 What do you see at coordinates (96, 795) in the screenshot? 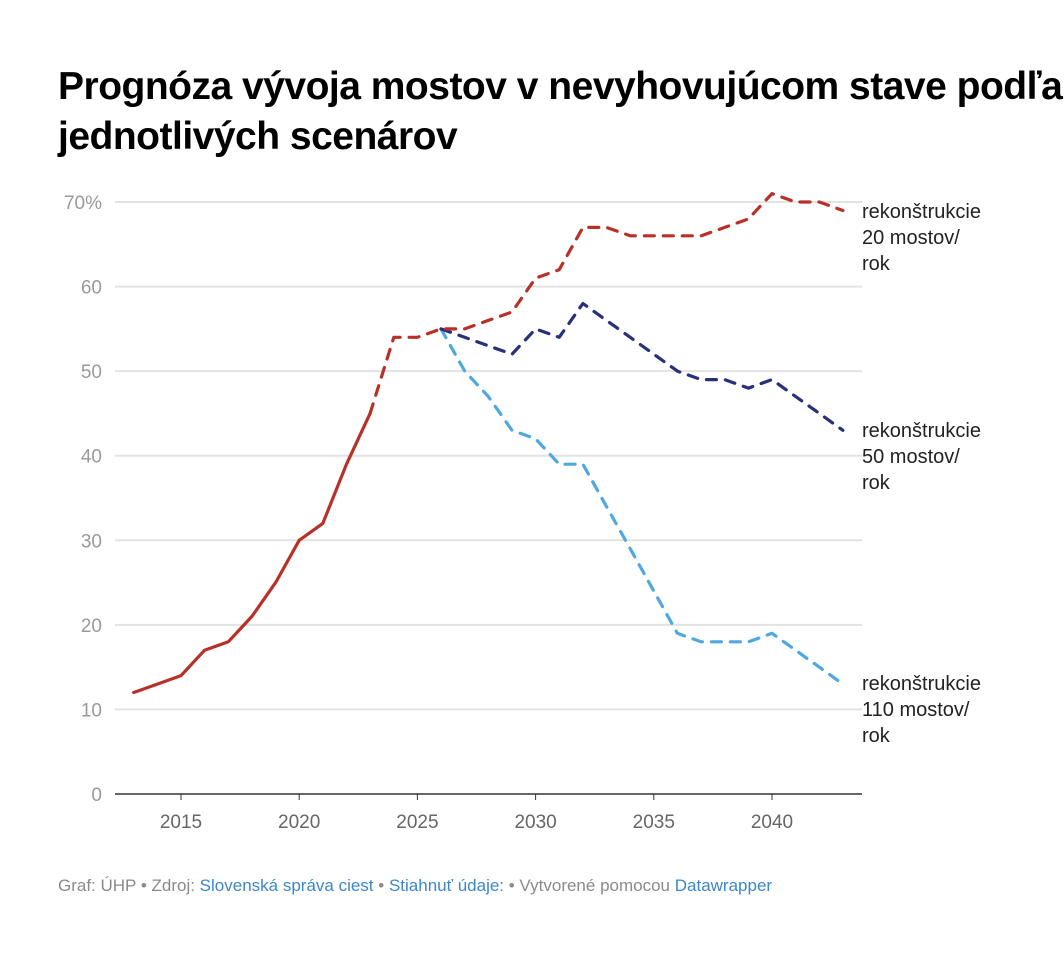
I see `y-tick-label: 0` at bounding box center [96, 795].